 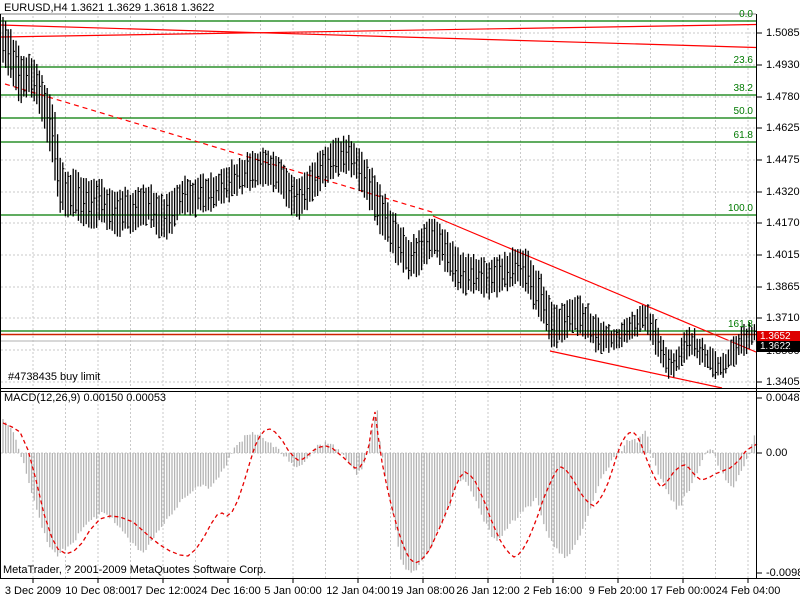 What do you see at coordinates (740, 208) in the screenshot?
I see `fibonacci-level-label: 100.0` at bounding box center [740, 208].